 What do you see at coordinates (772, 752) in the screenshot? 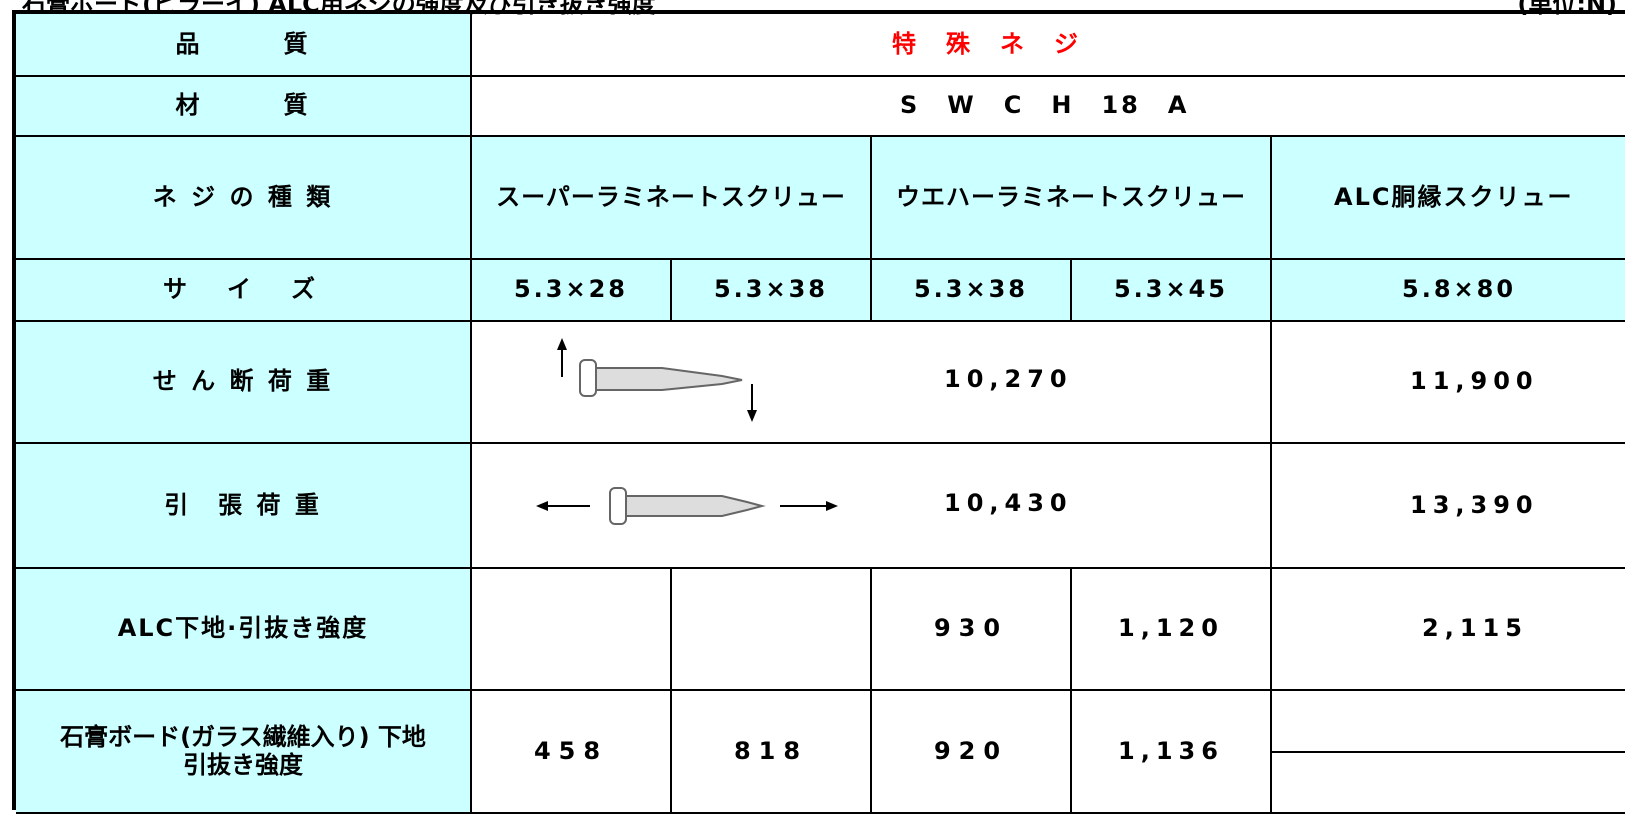
I see `cell: 818` at bounding box center [772, 752].